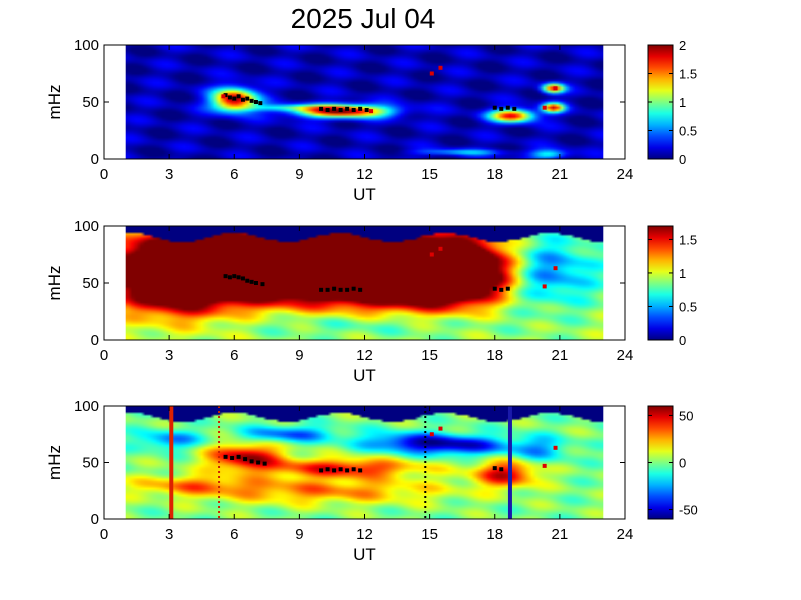  I want to click on colorbar: 0 0.5 1 1.5 2, so click(672, 102).